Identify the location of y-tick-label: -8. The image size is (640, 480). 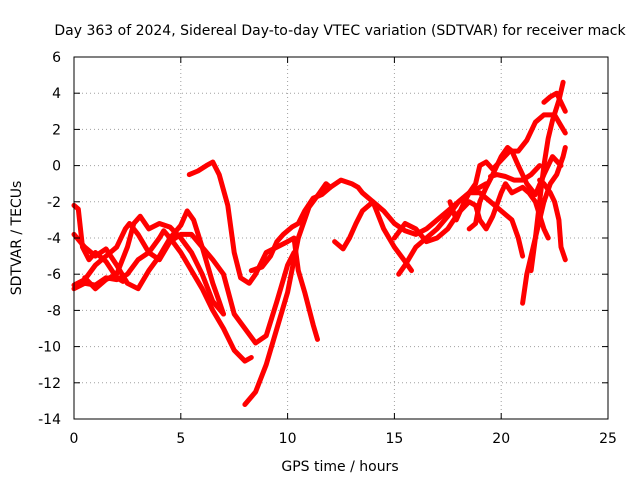
(54, 311).